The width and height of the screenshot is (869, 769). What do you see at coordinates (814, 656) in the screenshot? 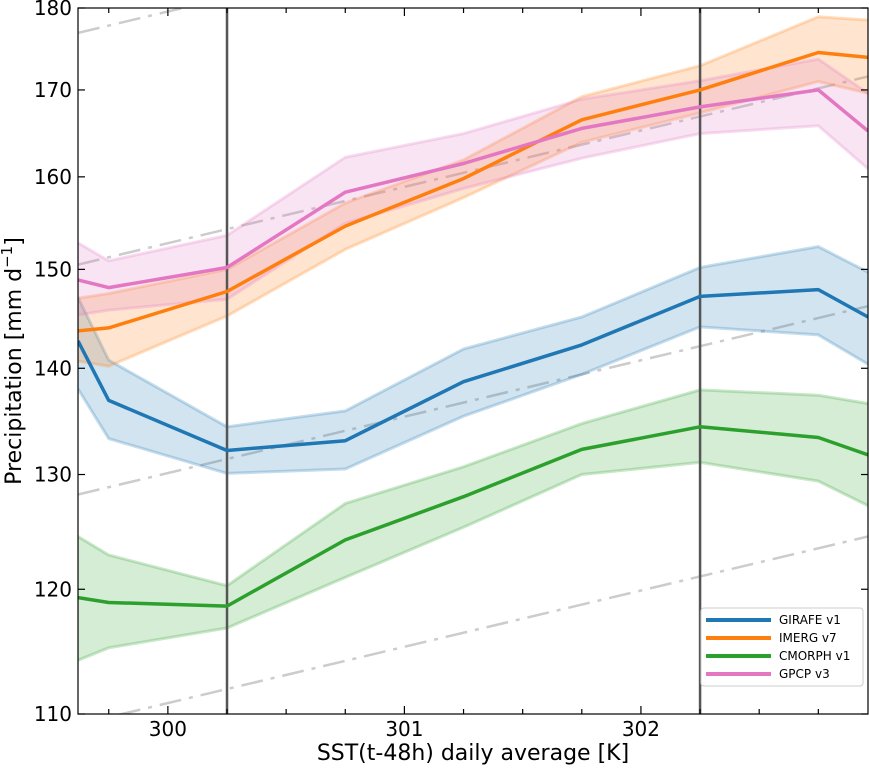
I see `legend-label-3: CMORPH v1` at bounding box center [814, 656].